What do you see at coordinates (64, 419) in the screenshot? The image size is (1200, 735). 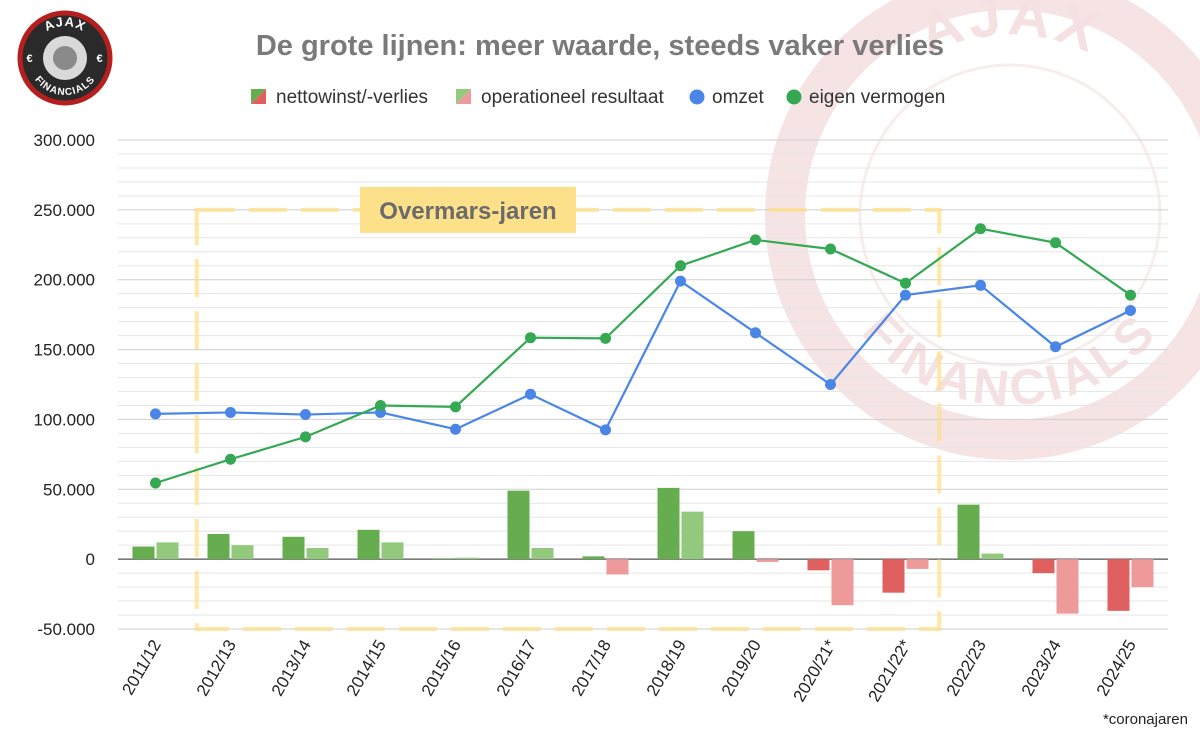 I see `y-tick-label: 100.000` at bounding box center [64, 419].